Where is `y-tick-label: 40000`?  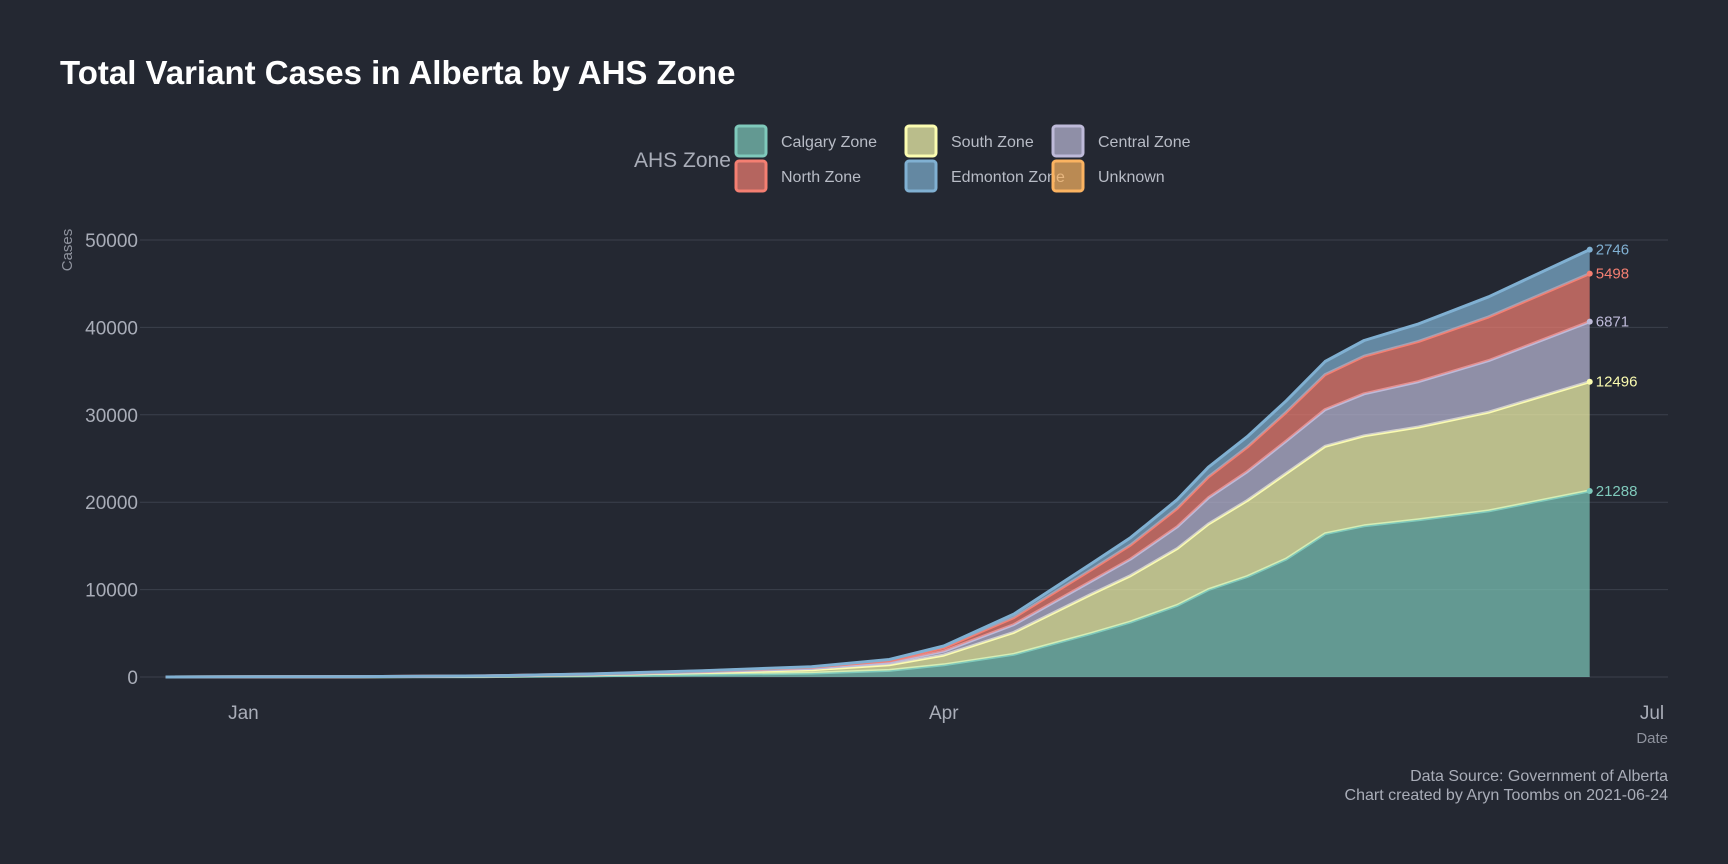 y-tick-label: 40000 is located at coordinates (111, 328).